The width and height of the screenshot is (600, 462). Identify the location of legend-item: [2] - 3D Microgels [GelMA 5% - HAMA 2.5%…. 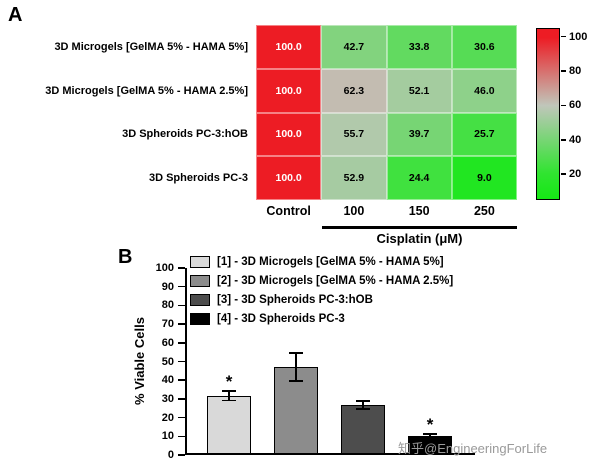
(321, 280).